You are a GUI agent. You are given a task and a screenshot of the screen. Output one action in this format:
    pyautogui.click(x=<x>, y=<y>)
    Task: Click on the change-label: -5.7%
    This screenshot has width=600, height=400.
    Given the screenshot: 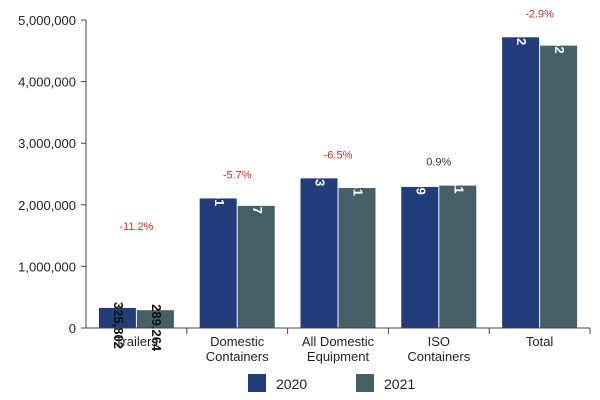 What is the action you would take?
    pyautogui.click(x=237, y=175)
    